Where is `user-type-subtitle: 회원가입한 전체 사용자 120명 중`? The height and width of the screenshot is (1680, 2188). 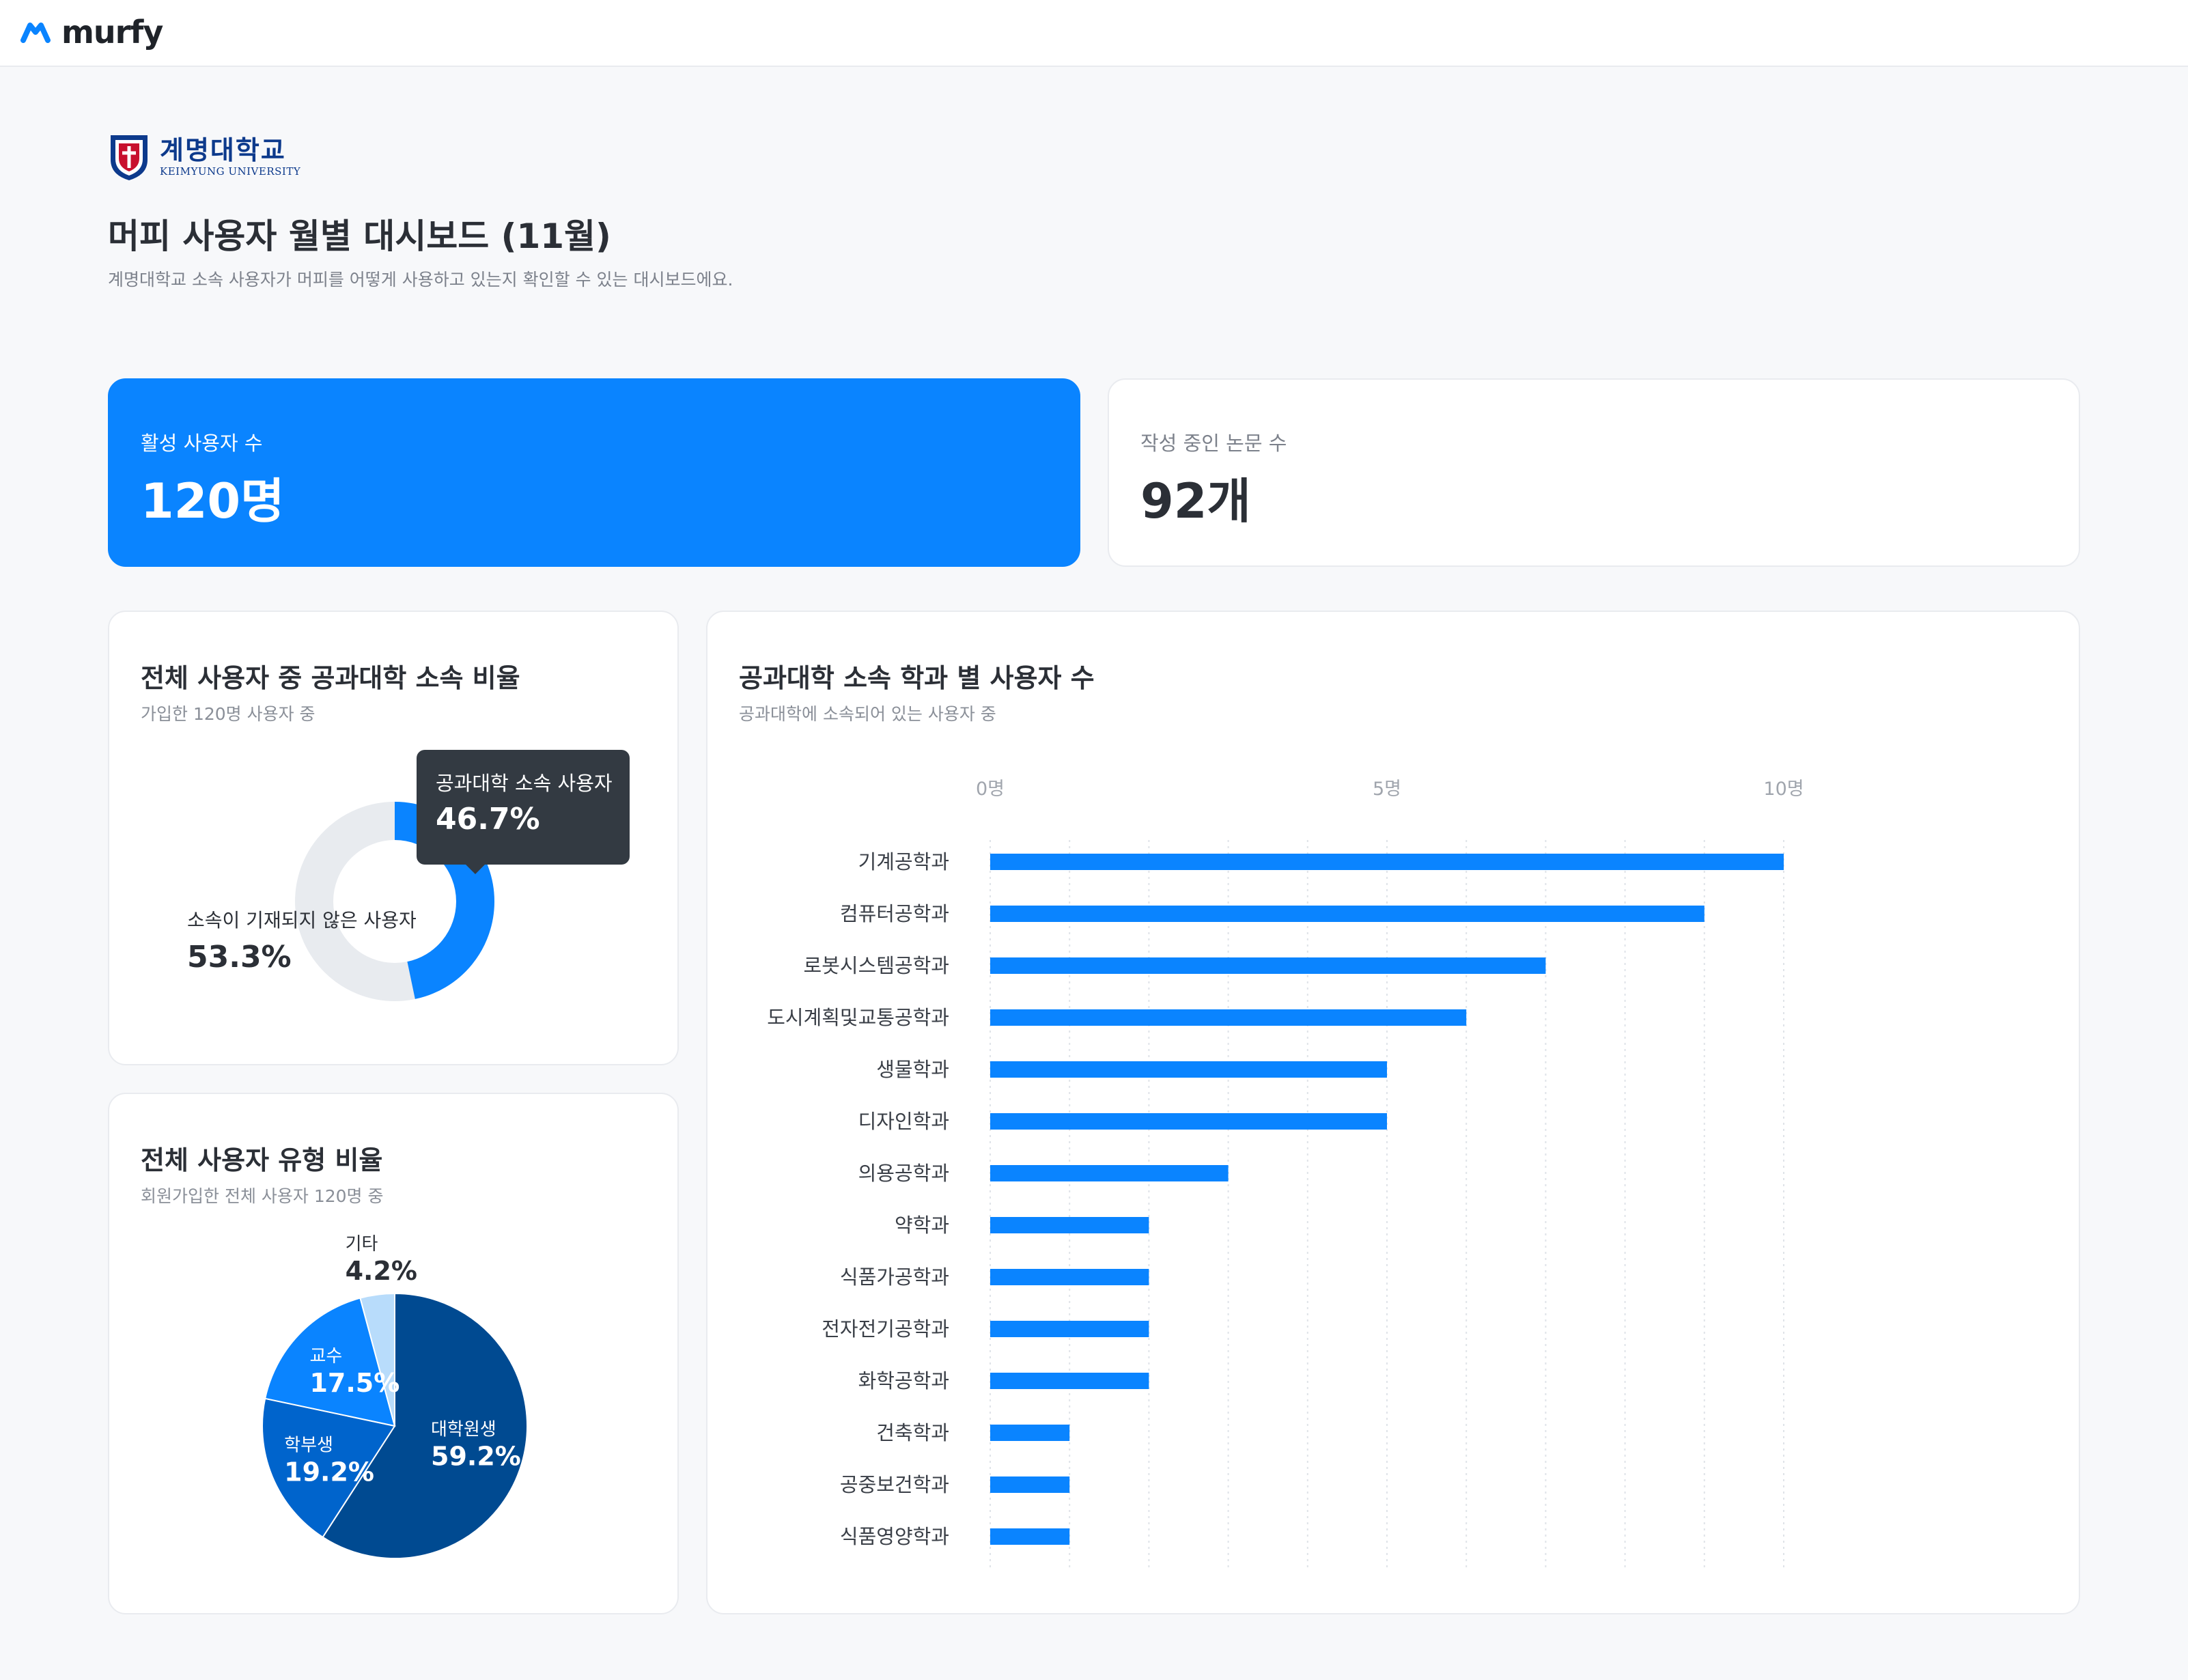
user-type-subtitle: 회원가입한 전체 사용자 120명 중 is located at coordinates (262, 1196).